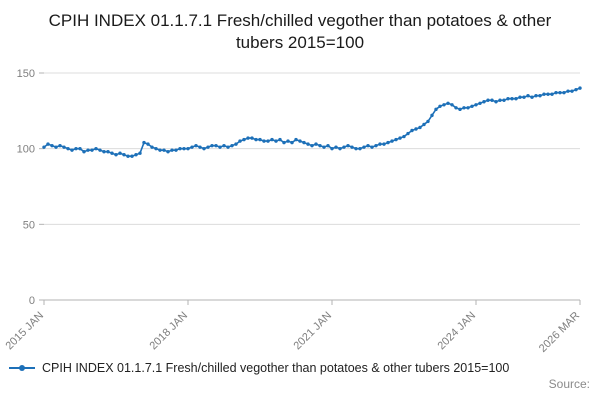  I want to click on svg-text: 50, so click(29, 225).